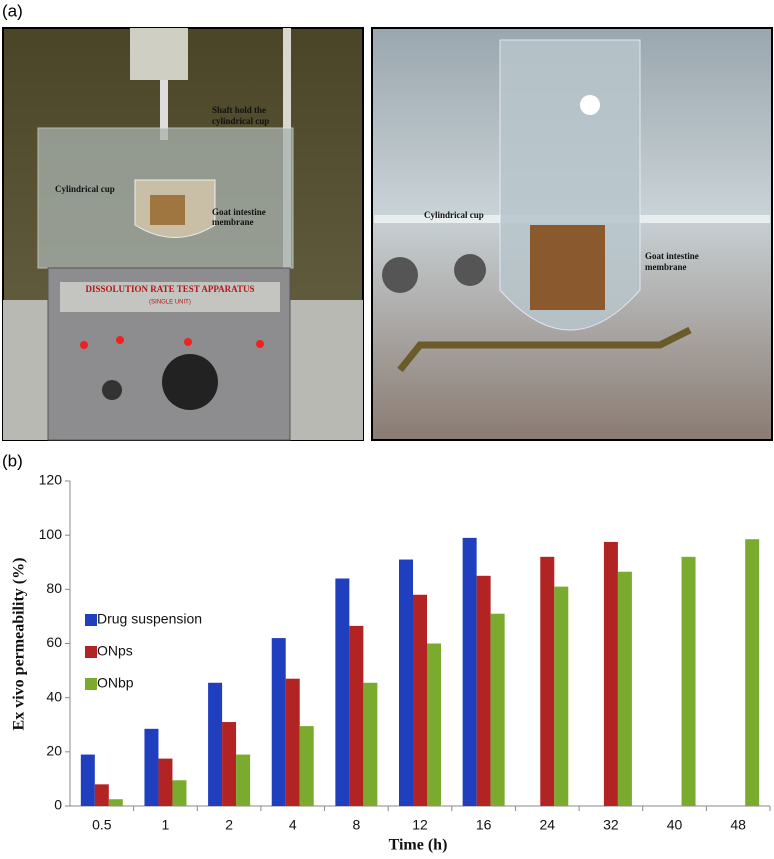 This screenshot has height=859, width=774. I want to click on x-tick-label: 2, so click(229, 825).